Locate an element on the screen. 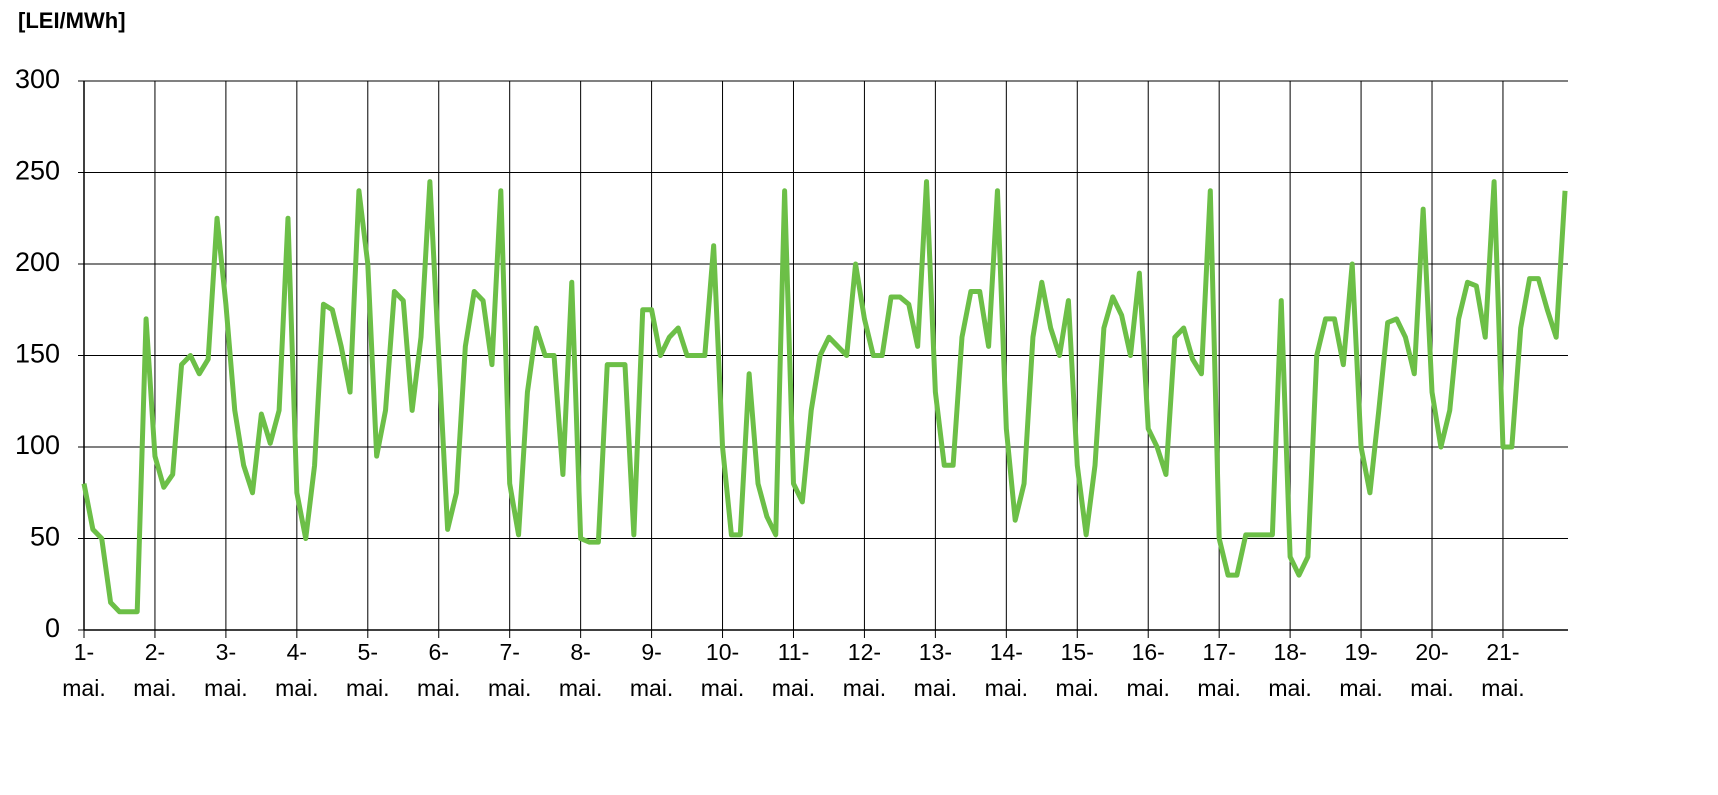 Image resolution: width=1718 pixels, height=795 pixels. x-tick-label: 7- mai. is located at coordinates (509, 670).